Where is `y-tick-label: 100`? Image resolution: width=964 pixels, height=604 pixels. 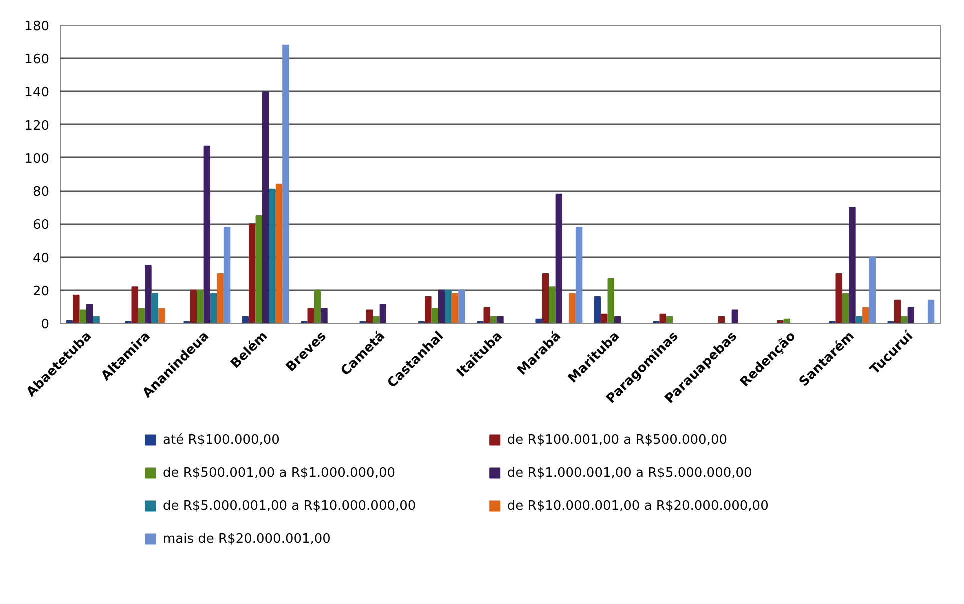 y-tick-label: 100 is located at coordinates (37, 159).